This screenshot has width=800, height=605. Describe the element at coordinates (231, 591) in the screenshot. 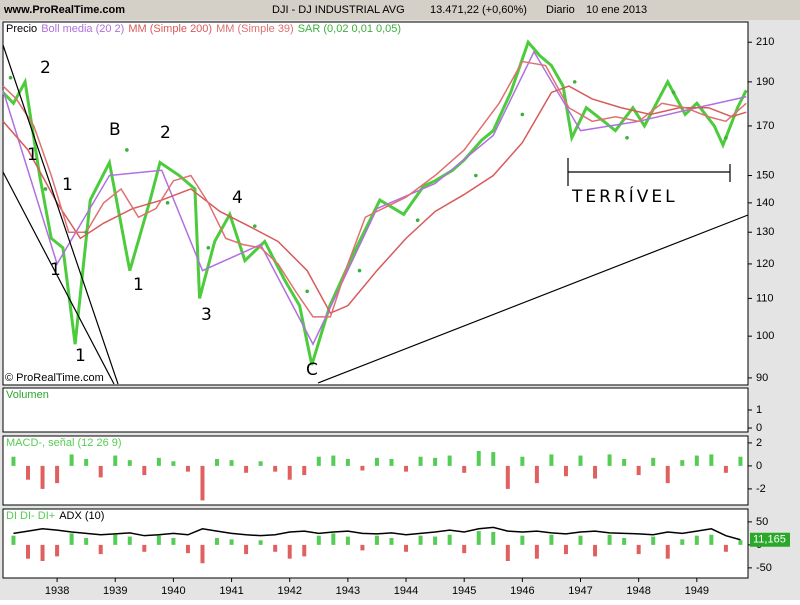

I see `x-tick-label: 1941` at that location.